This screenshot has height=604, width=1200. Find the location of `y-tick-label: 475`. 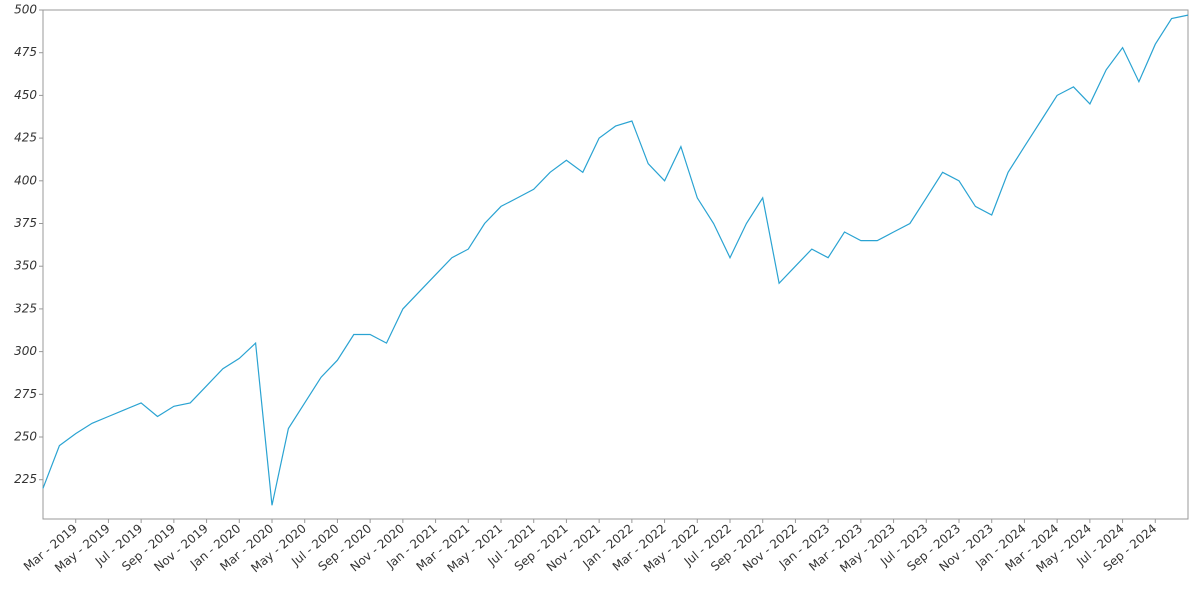

y-tick-label: 475 is located at coordinates (25, 52).